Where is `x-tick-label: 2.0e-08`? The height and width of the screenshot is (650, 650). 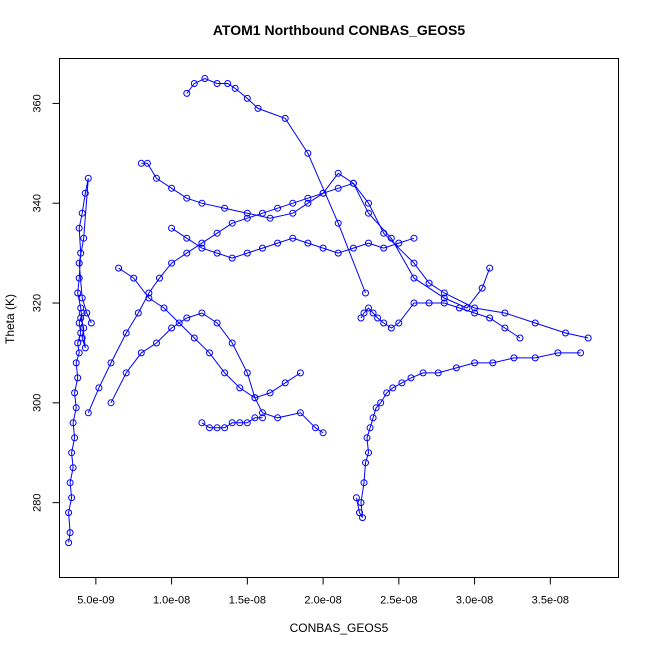 x-tick-label: 2.0e-08 is located at coordinates (322, 601).